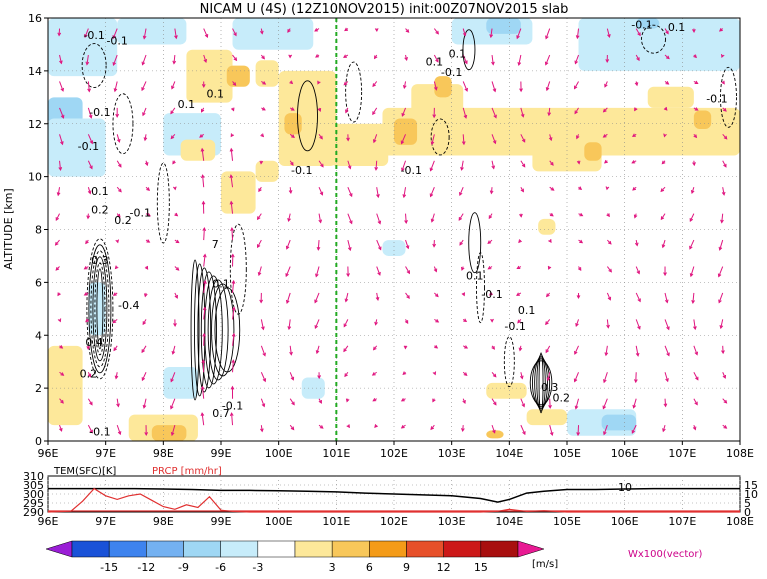 This screenshot has height=579, width=767. What do you see at coordinates (35, 18) in the screenshot?
I see `y-tick-label: 16` at bounding box center [35, 18].